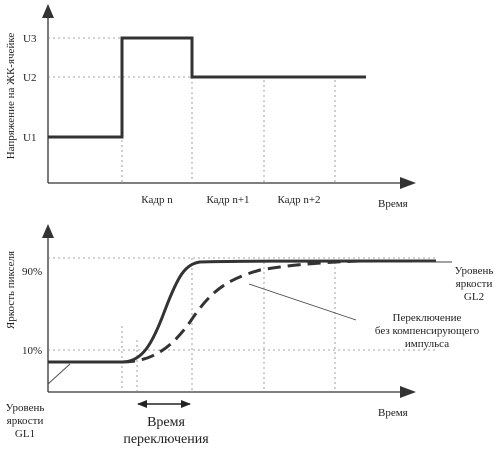 The height and width of the screenshot is (449, 500). What do you see at coordinates (474, 271) in the screenshot?
I see `gl2-line-1: Уровень` at bounding box center [474, 271].